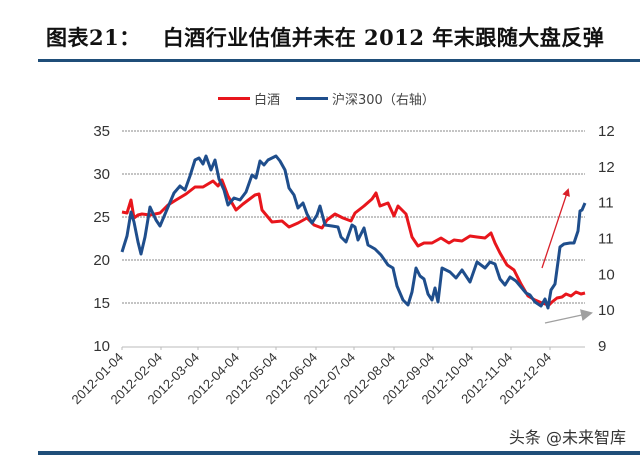 Image resolution: width=640 pixels, height=455 pixels. I want to click on svg-text: 15, so click(101, 303).